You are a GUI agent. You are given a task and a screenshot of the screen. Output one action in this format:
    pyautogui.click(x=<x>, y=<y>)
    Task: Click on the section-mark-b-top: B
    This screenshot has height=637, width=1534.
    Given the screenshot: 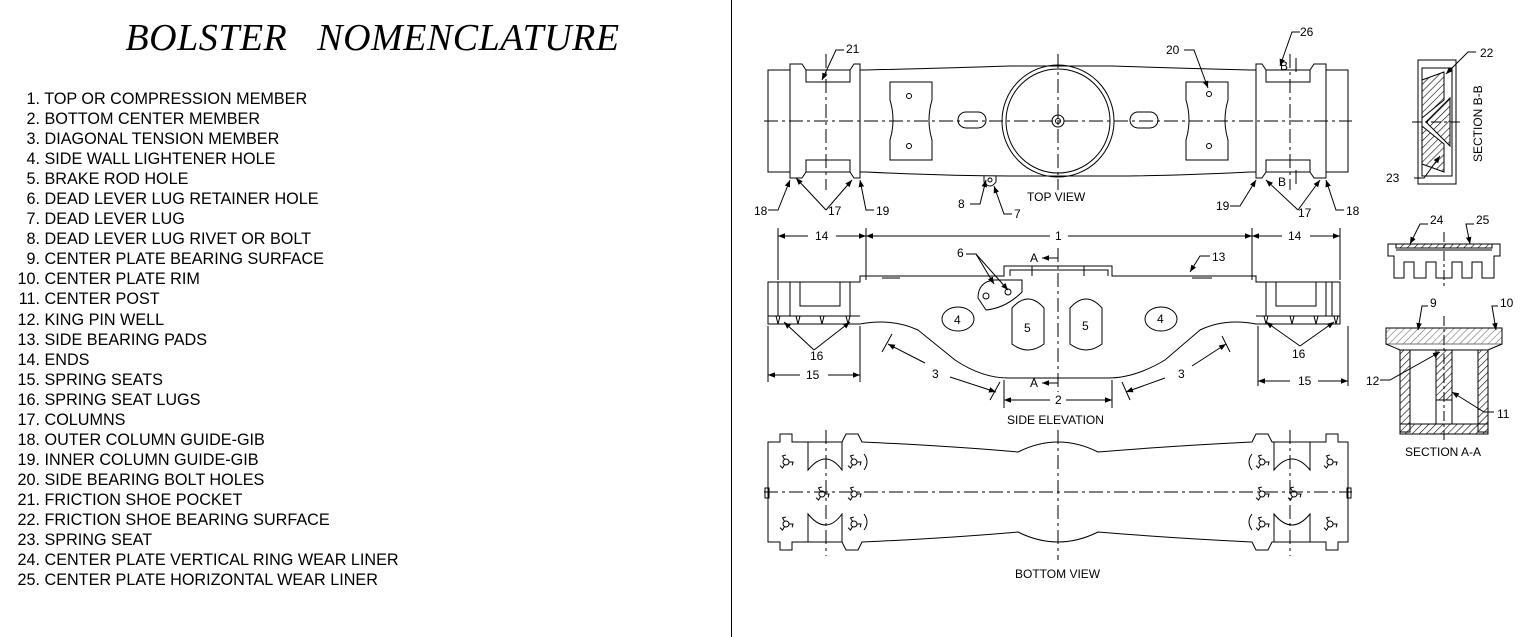 What is the action you would take?
    pyautogui.click(x=1284, y=66)
    